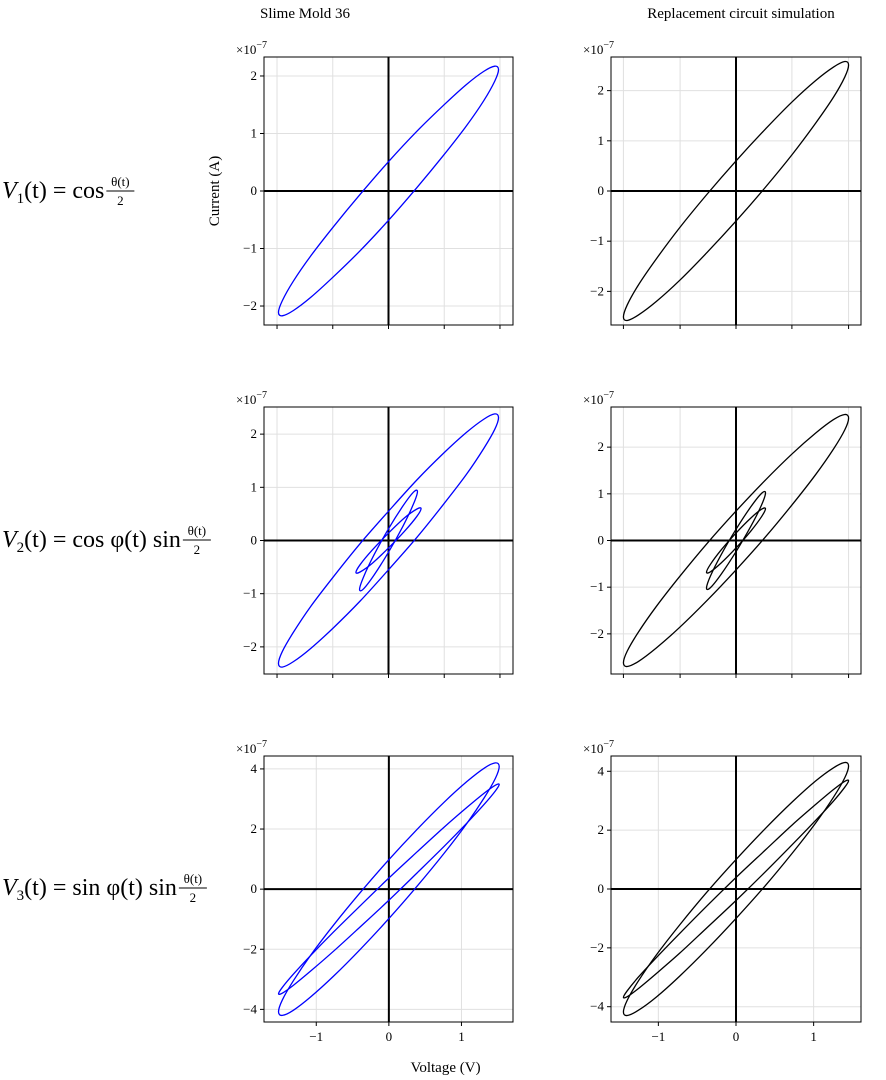 The height and width of the screenshot is (1080, 886). What do you see at coordinates (21, 548) in the screenshot?
I see `eq-sub: 2` at bounding box center [21, 548].